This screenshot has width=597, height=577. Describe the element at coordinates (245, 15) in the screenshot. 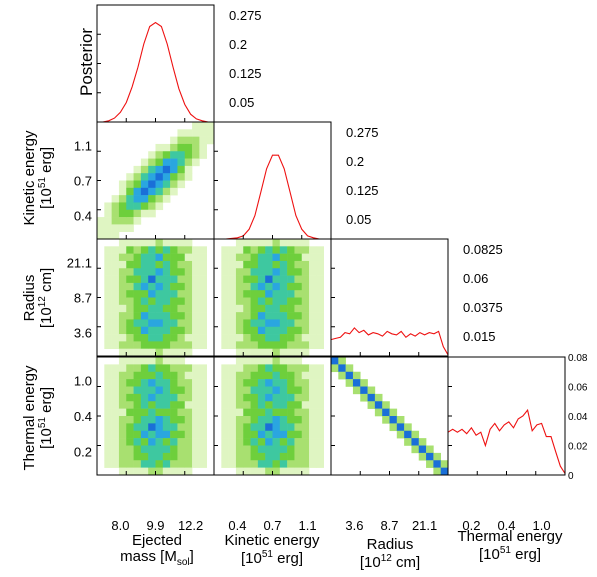

I see `posterior-tick-label: 0.275` at that location.